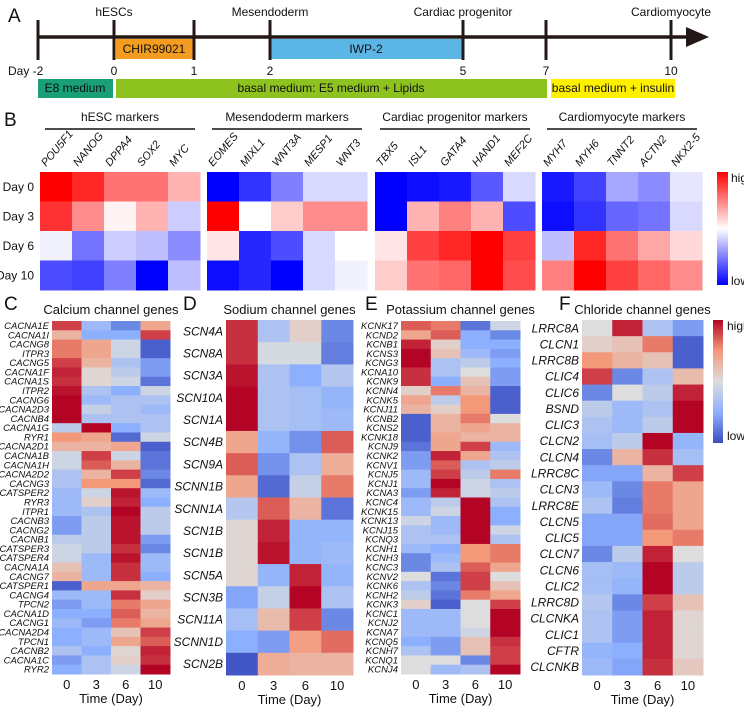 The width and height of the screenshot is (744, 707). Describe the element at coordinates (203, 664) in the screenshot. I see `gene-label: SCN2B` at that location.